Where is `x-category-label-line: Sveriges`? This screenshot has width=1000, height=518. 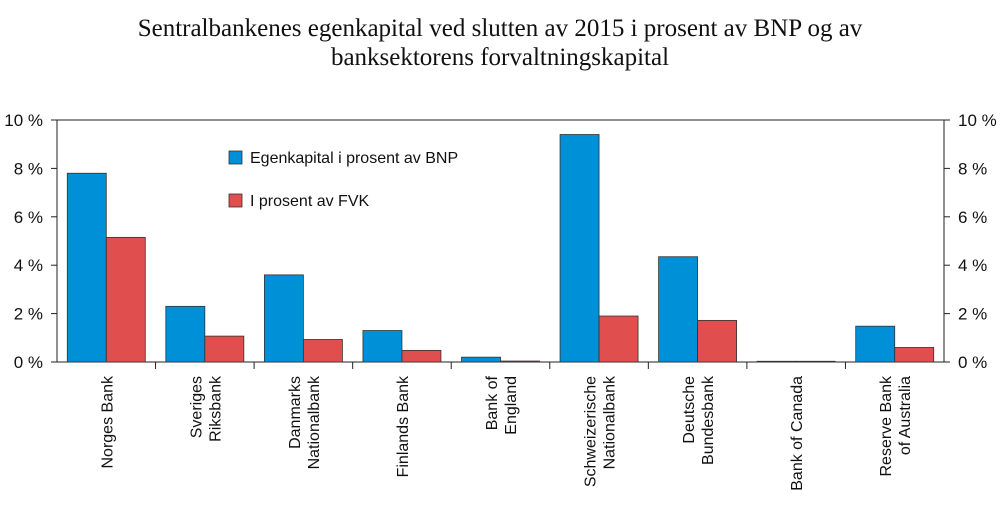
x-category-label-line: Sveriges is located at coordinates (196, 407).